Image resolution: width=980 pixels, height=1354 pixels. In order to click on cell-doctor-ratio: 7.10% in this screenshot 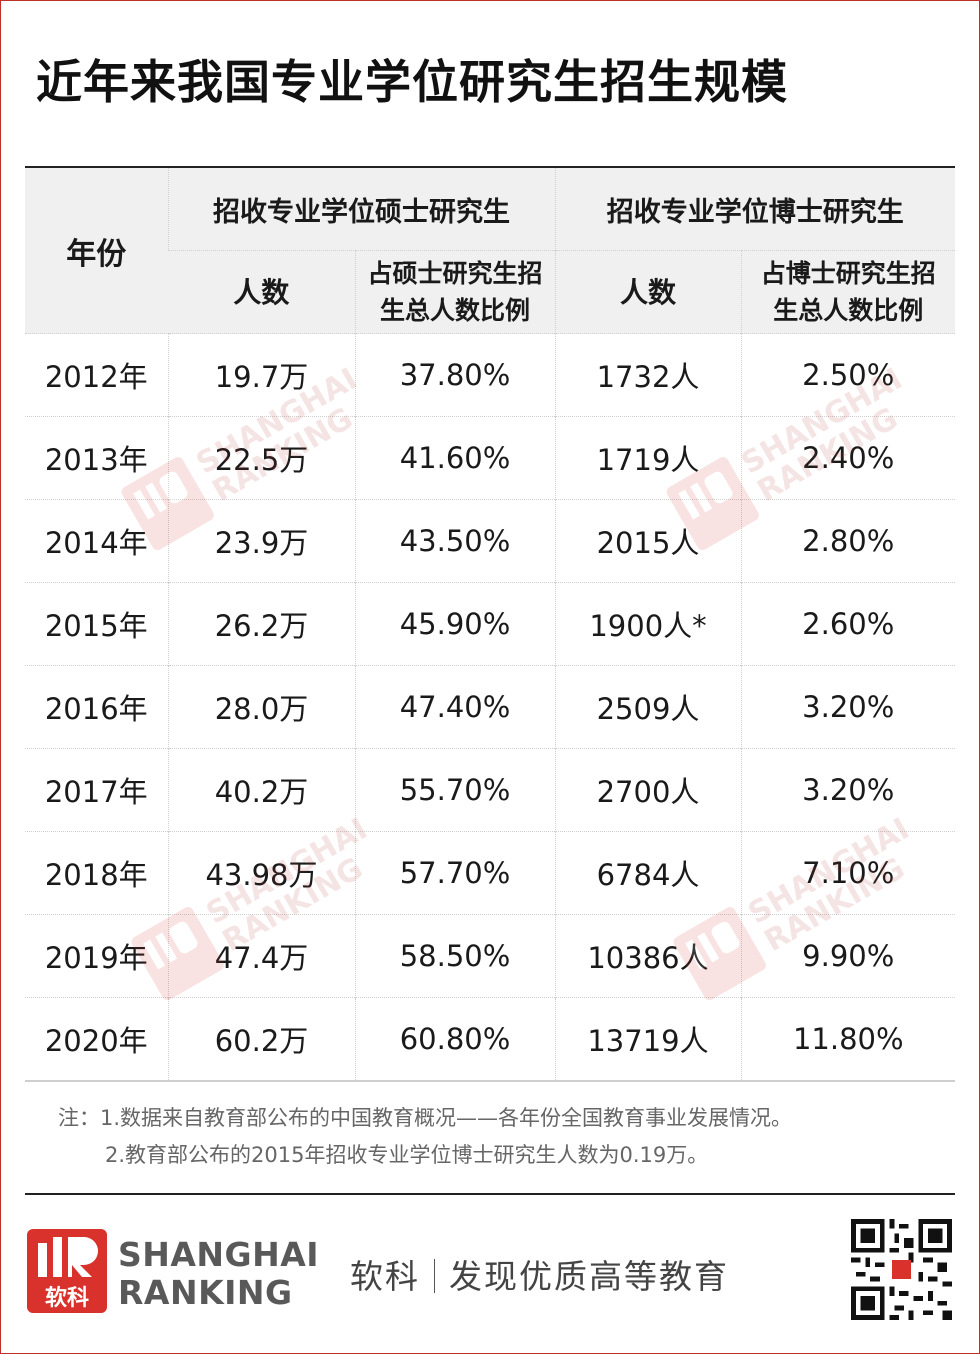, I will do `click(847, 873)`.